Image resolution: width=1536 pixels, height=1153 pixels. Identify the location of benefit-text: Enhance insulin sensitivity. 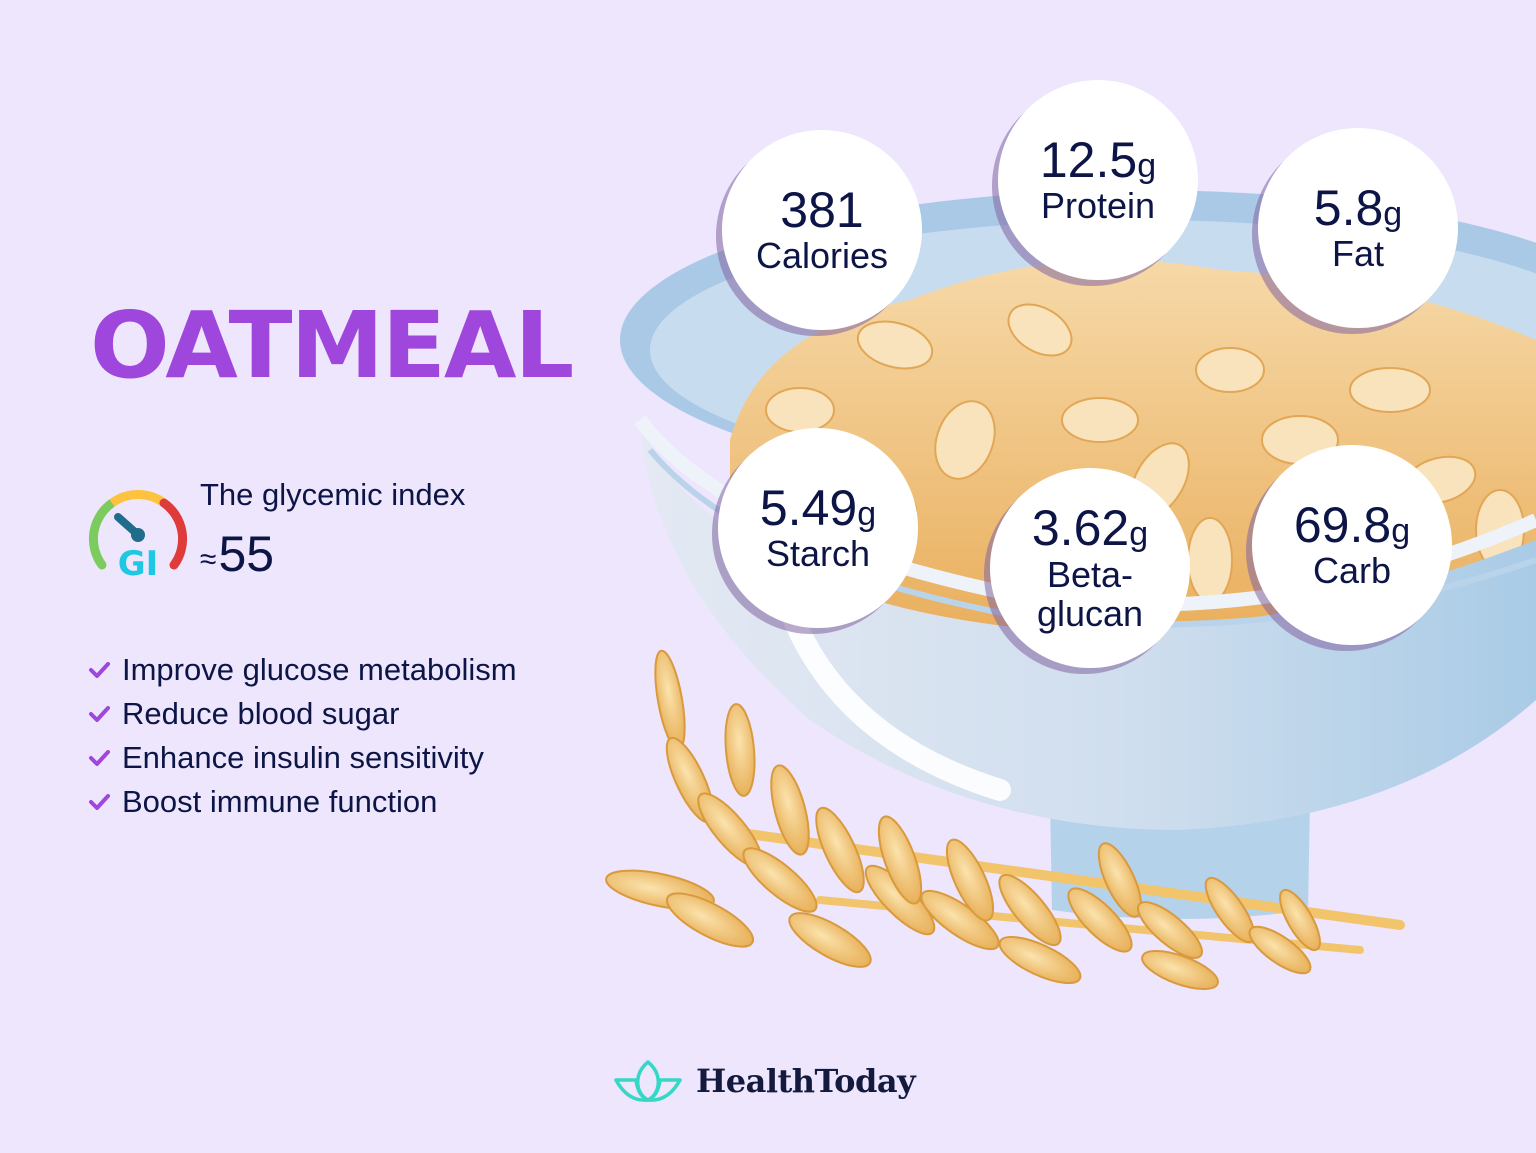
(303, 757).